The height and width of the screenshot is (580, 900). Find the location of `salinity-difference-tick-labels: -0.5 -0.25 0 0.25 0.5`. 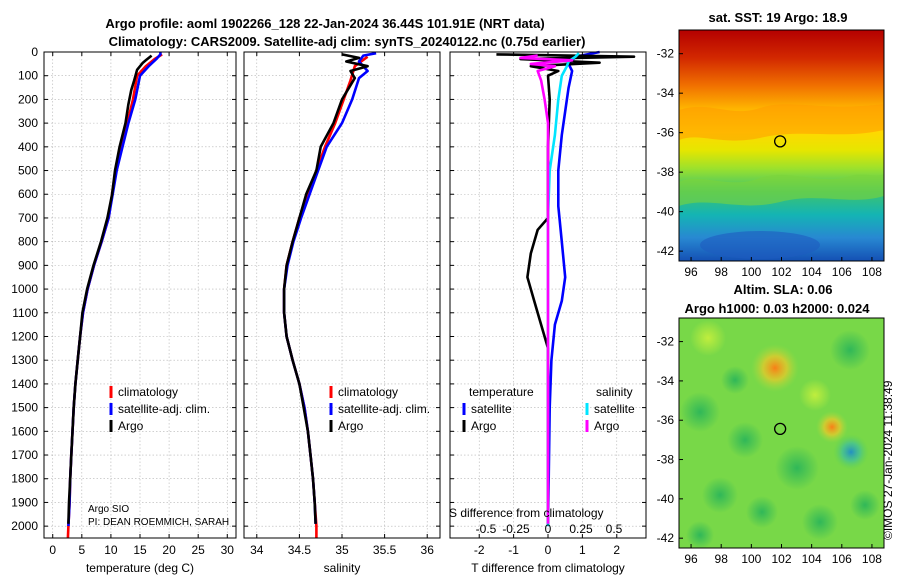

salinity-difference-tick-labels: -0.5 -0.25 0 0.25 0.5 is located at coordinates (549, 529).